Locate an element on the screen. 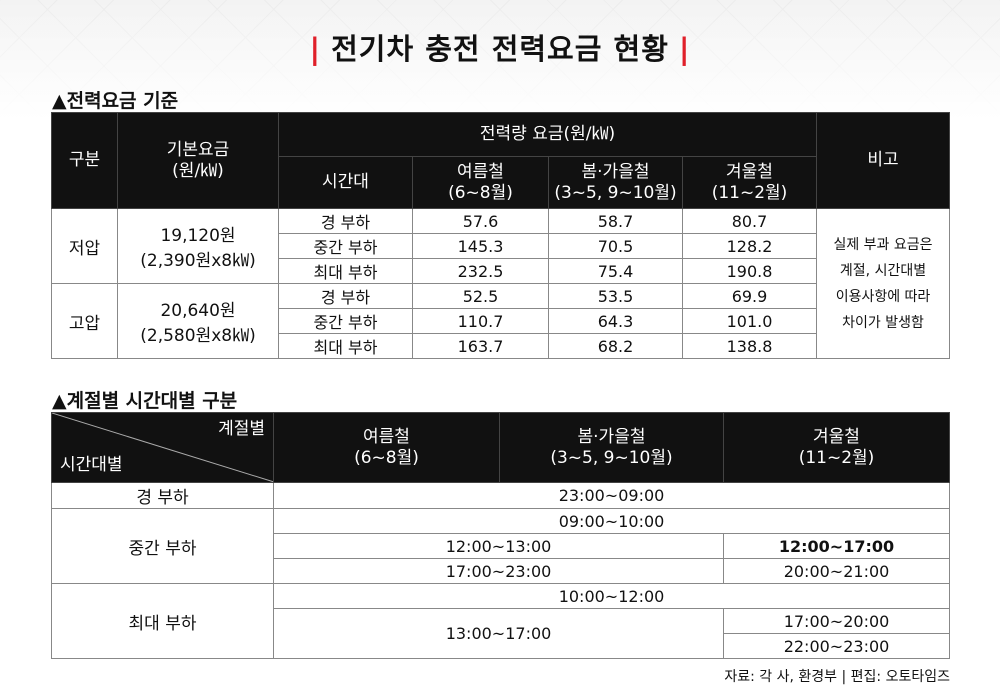 Image resolution: width=1000 pixels, height=698 pixels. group-name-low: 저압 is located at coordinates (84, 246).